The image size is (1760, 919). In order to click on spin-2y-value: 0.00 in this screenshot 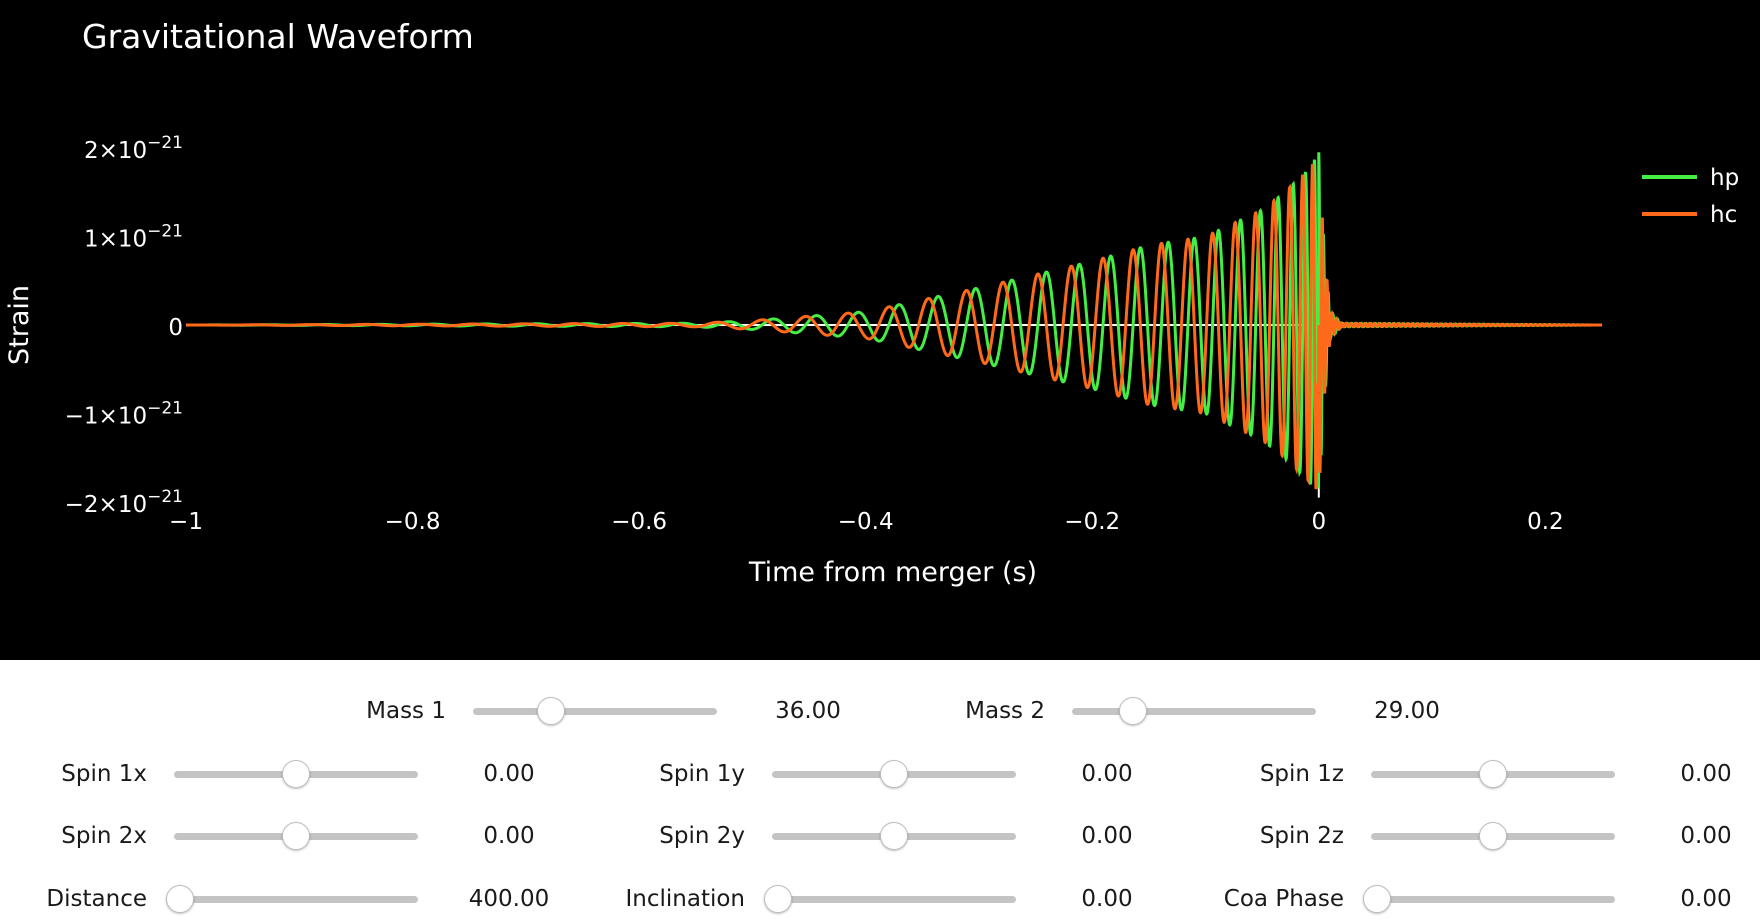, I will do `click(1107, 836)`.